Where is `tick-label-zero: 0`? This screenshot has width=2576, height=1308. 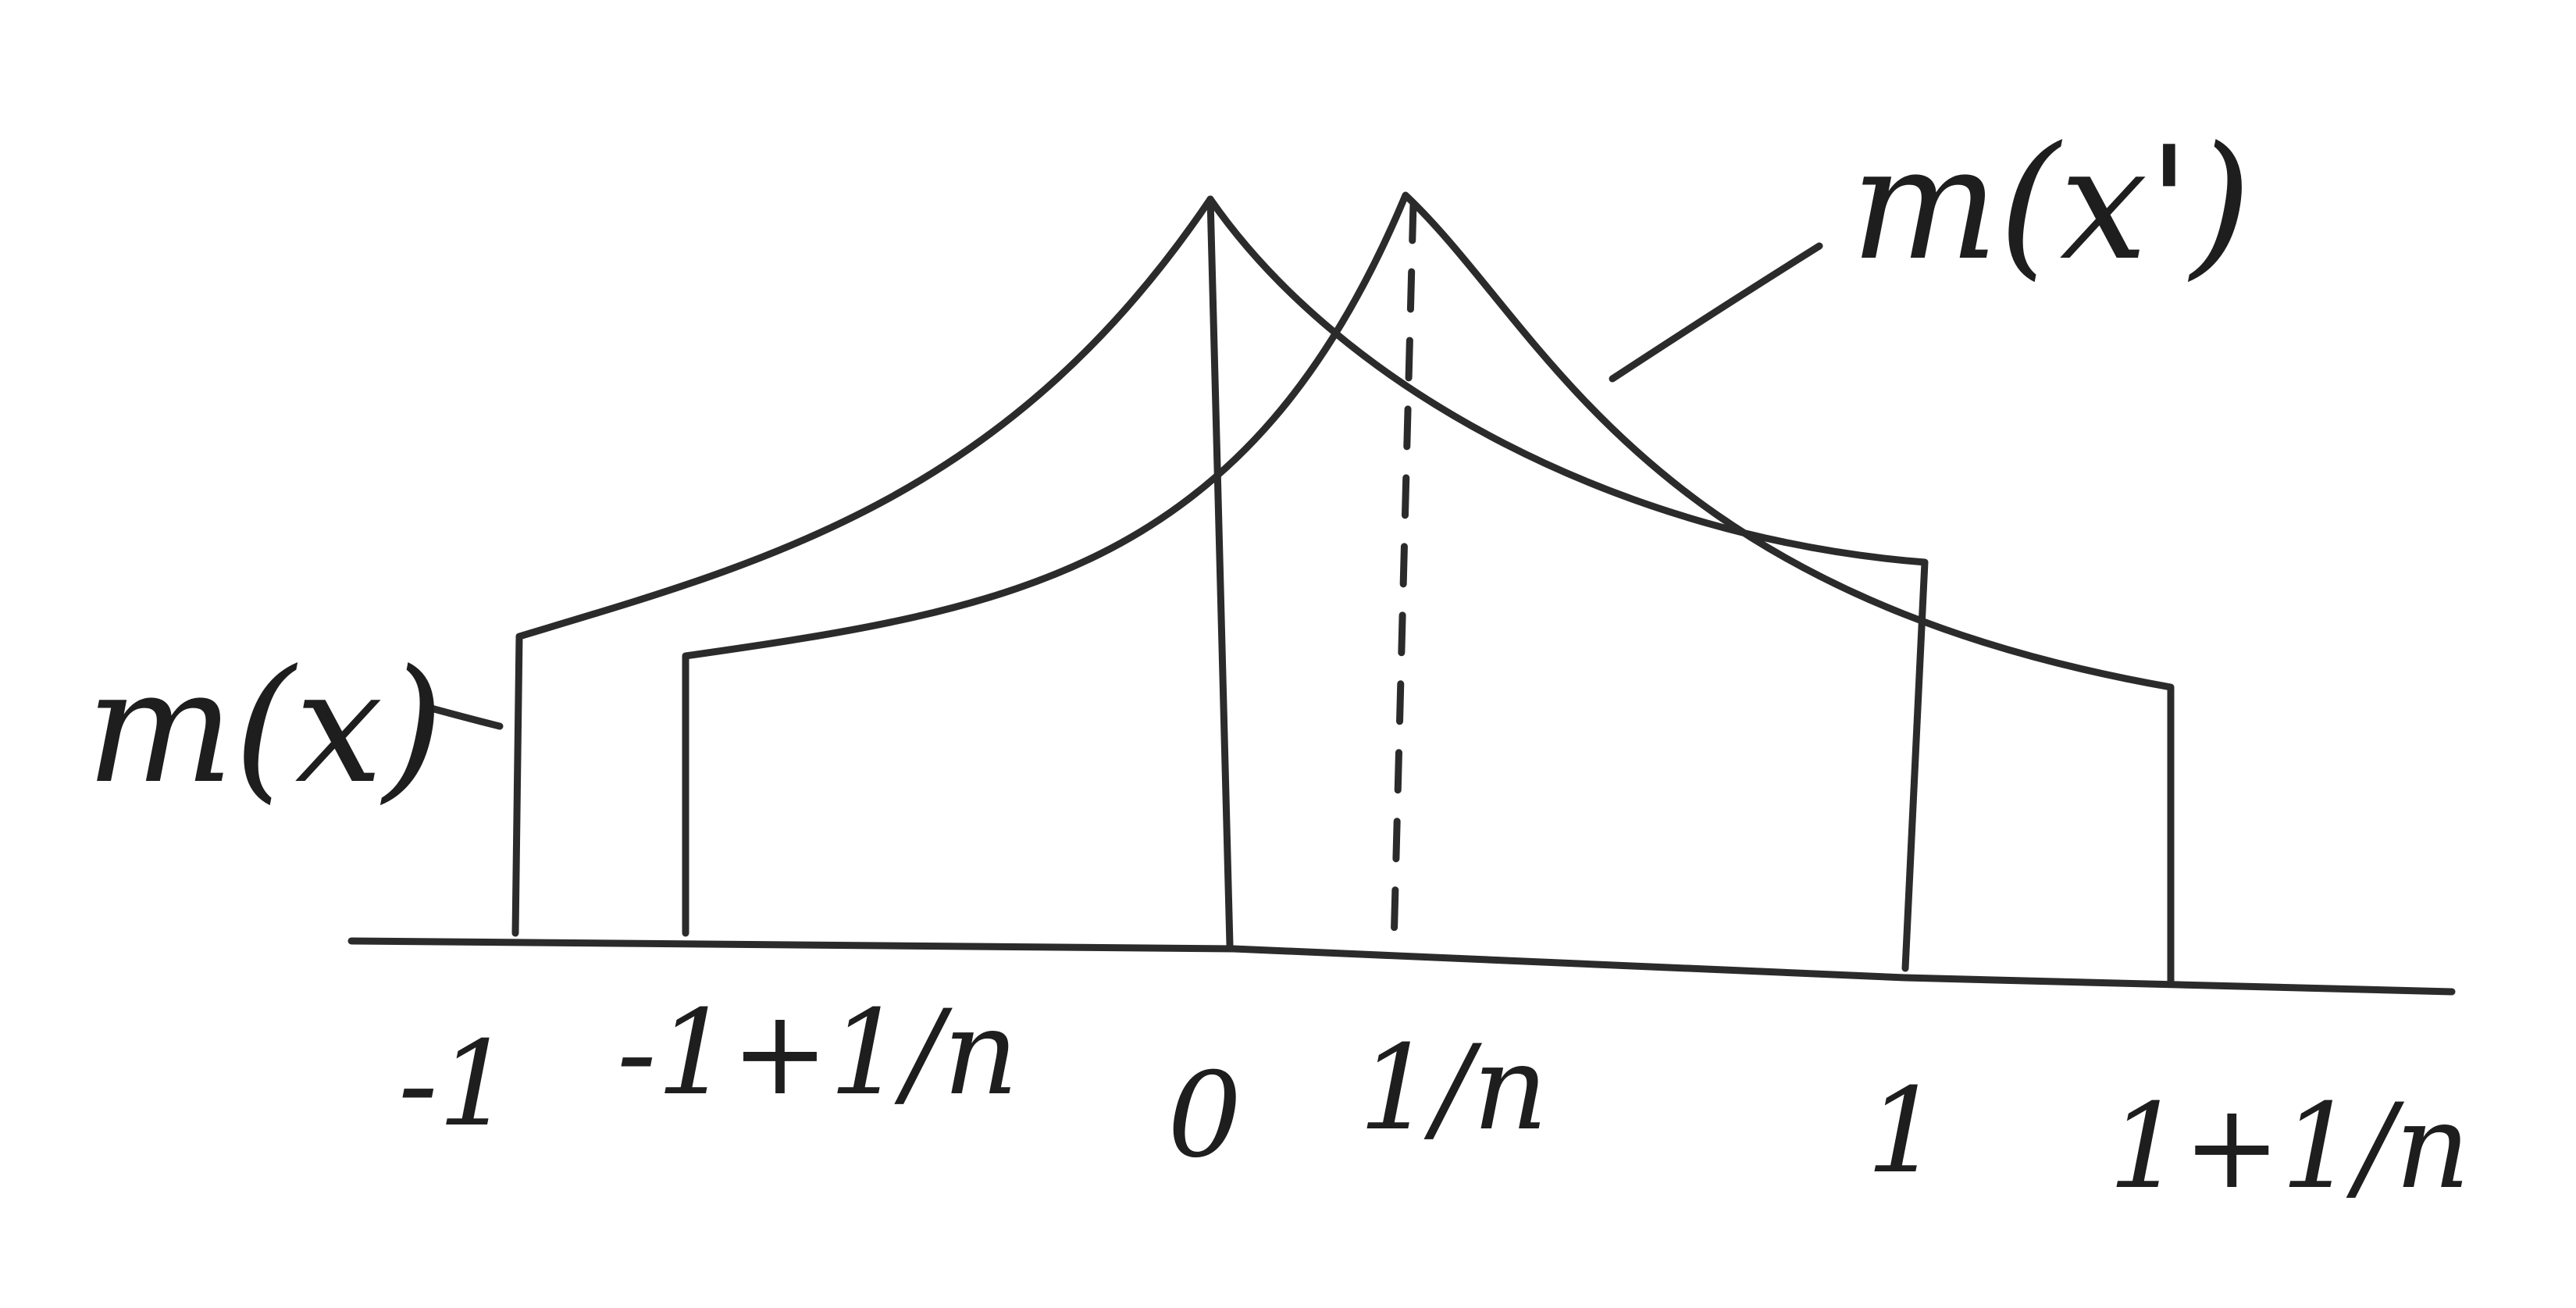 tick-label-zero: 0 is located at coordinates (1204, 1116).